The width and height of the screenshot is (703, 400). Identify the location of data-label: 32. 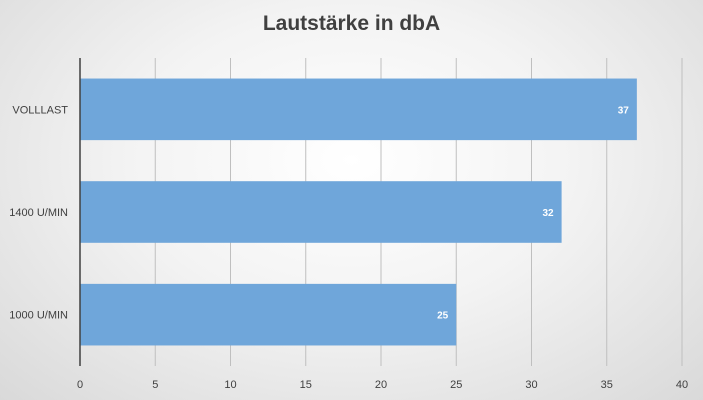
(548, 213).